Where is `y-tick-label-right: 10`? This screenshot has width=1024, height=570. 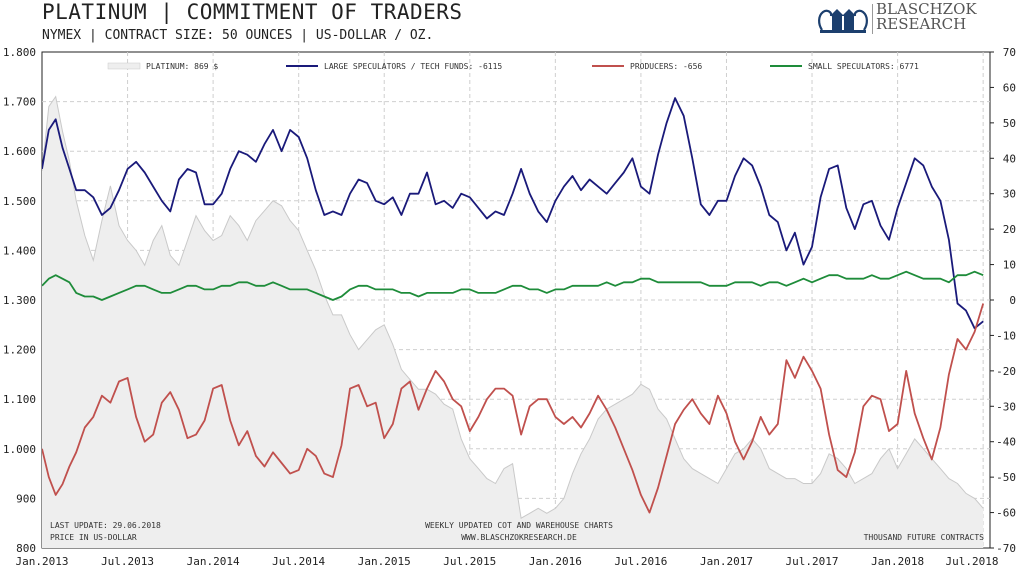 y-tick-label-right: 10 is located at coordinates (1009, 265).